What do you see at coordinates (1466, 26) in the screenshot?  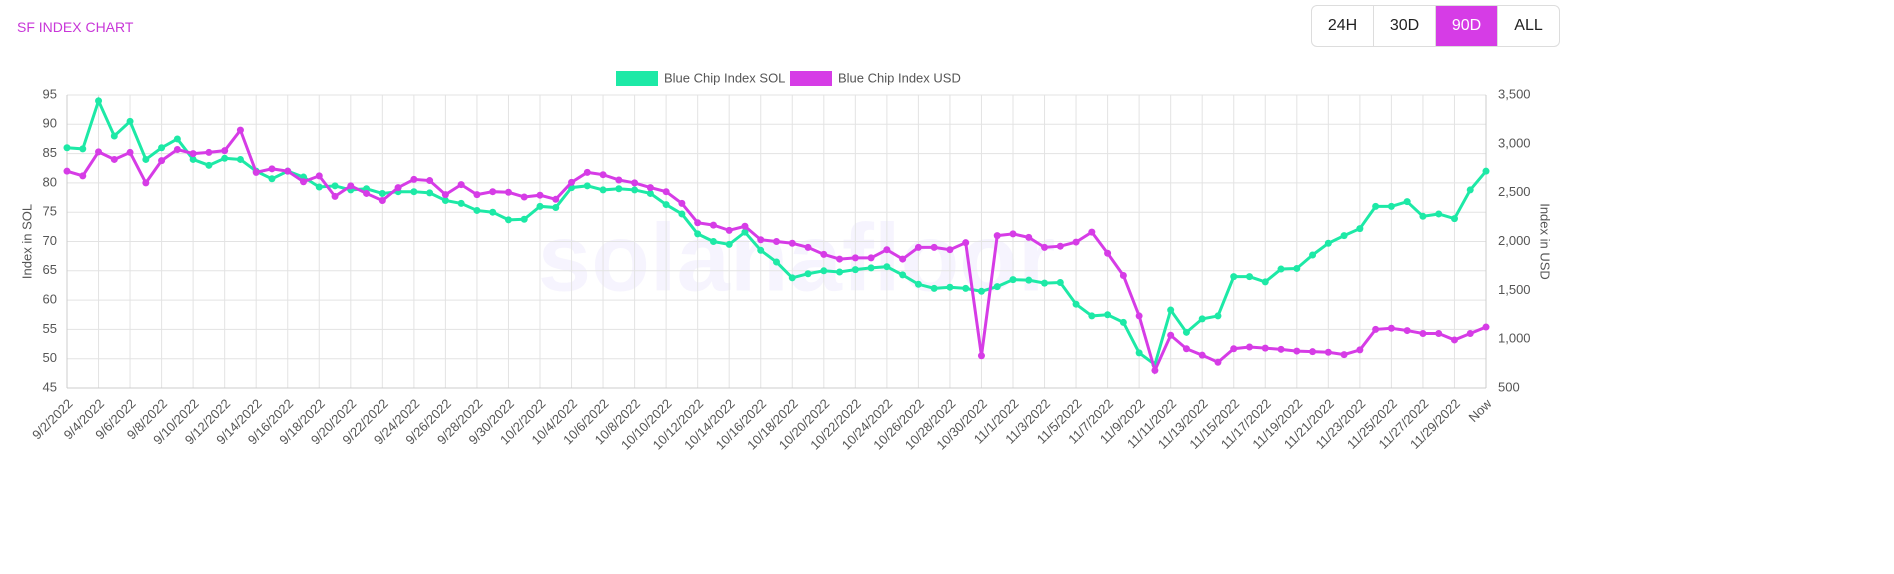 I see `range-button: 90D` at bounding box center [1466, 26].